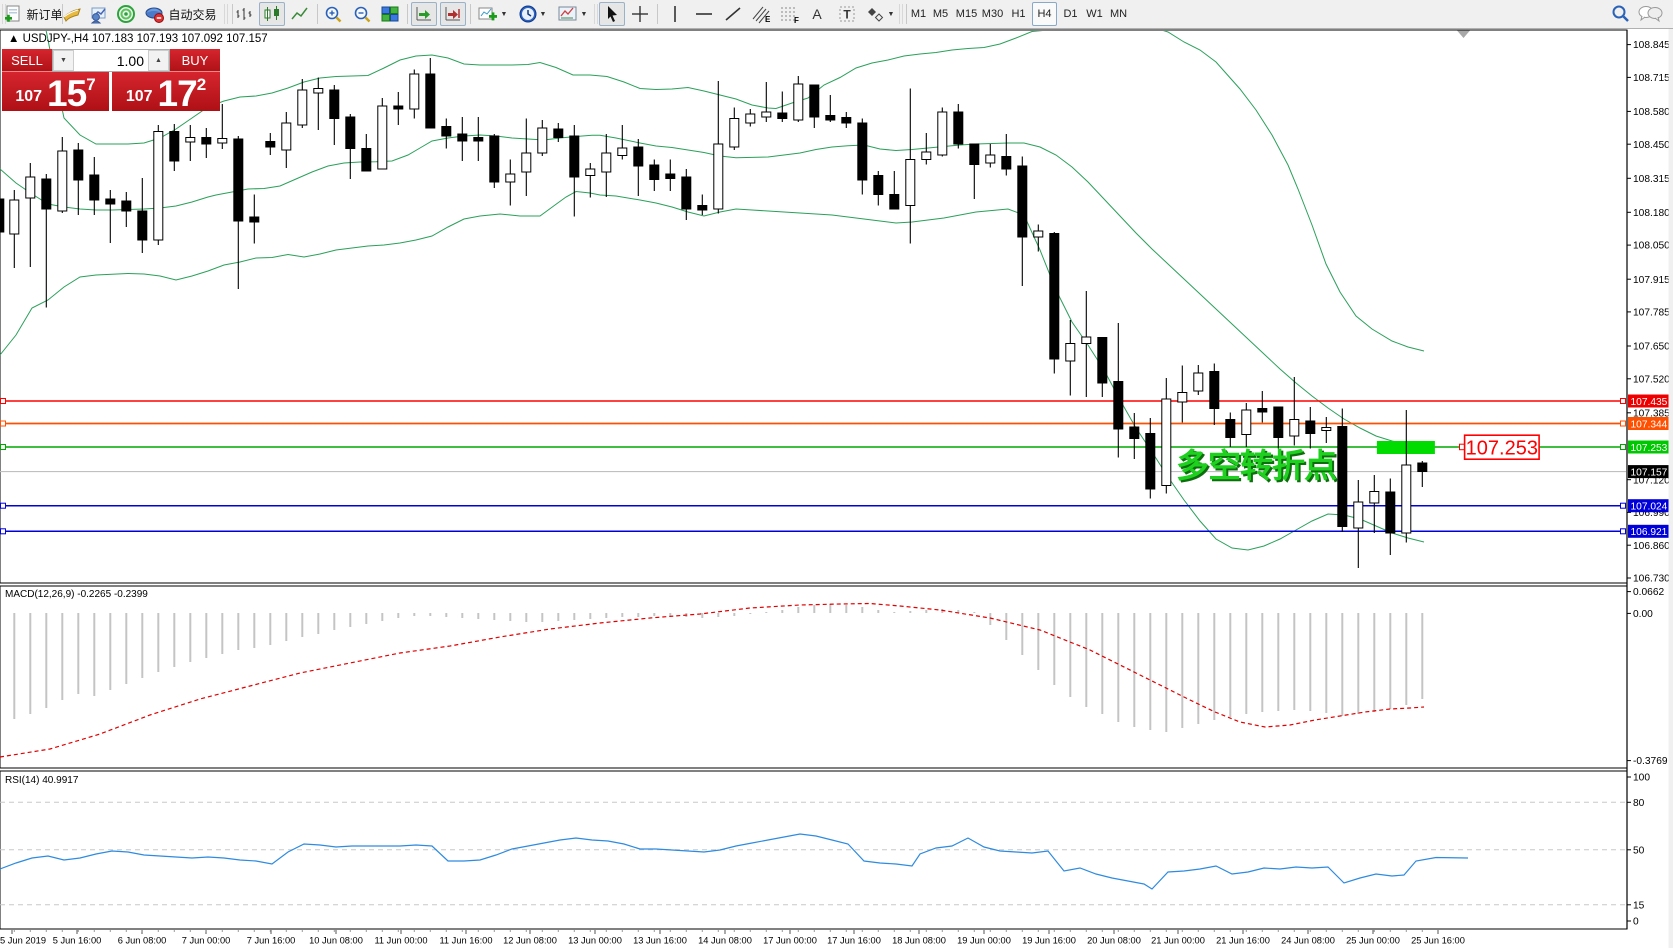  Describe the element at coordinates (1649, 472) in the screenshot. I see `svg-text: 107.157` at that location.